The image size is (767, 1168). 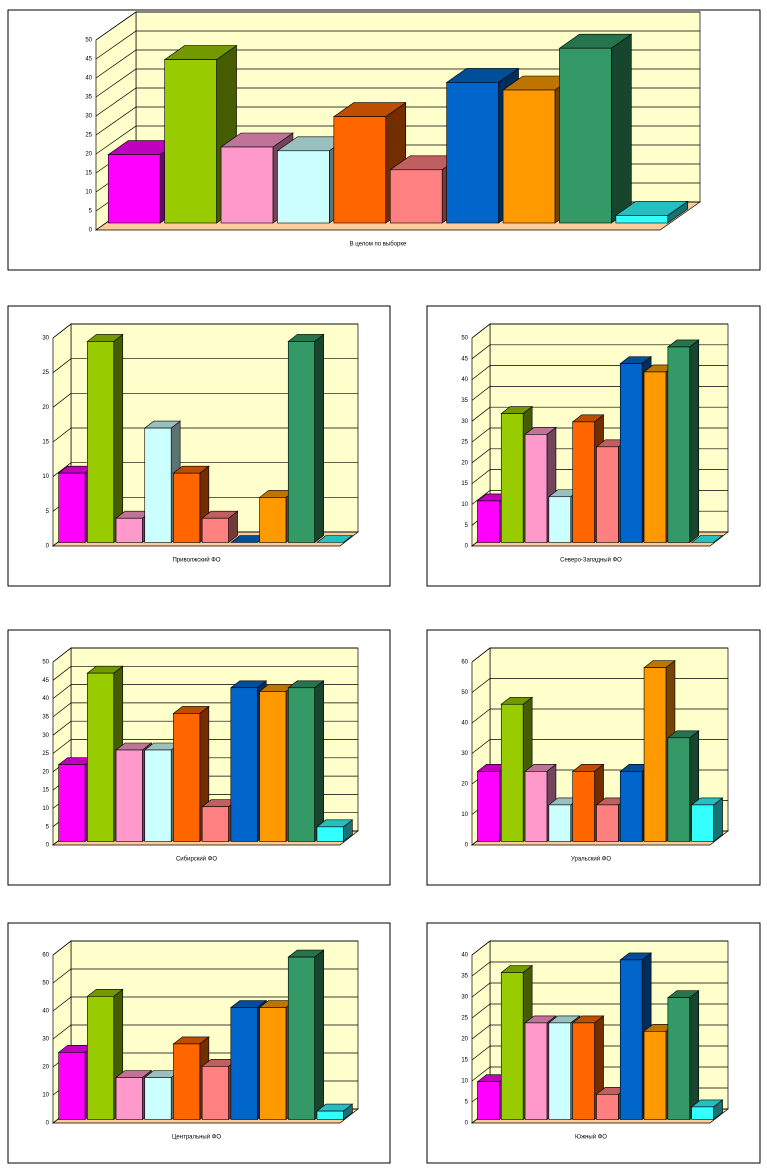 What do you see at coordinates (591, 859) in the screenshot?
I see `x-axis-label: Уральский ФО` at bounding box center [591, 859].